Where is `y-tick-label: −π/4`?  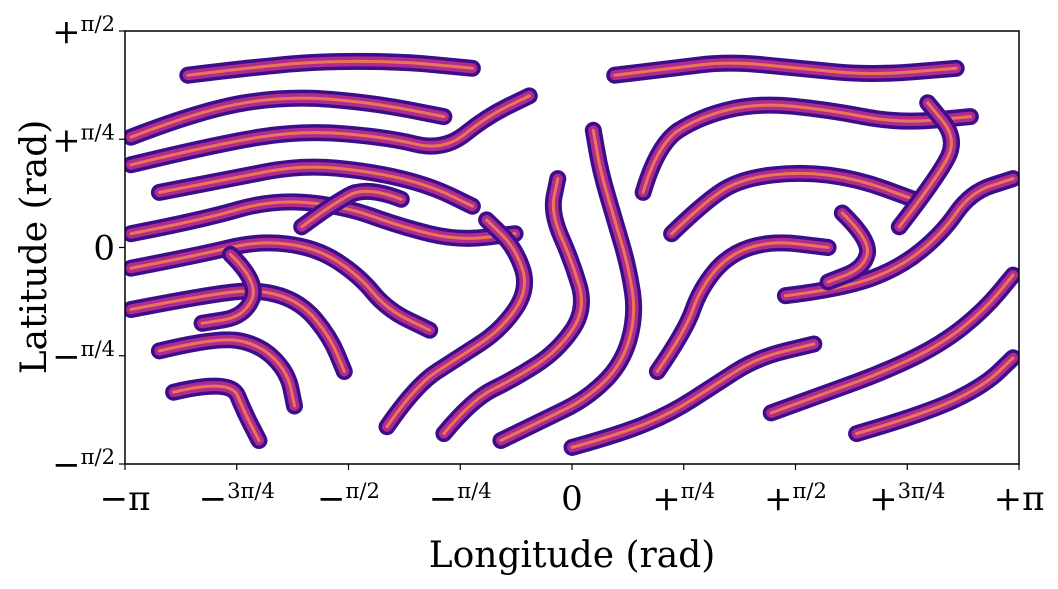 y-tick-label: −π/4 is located at coordinates (83, 356).